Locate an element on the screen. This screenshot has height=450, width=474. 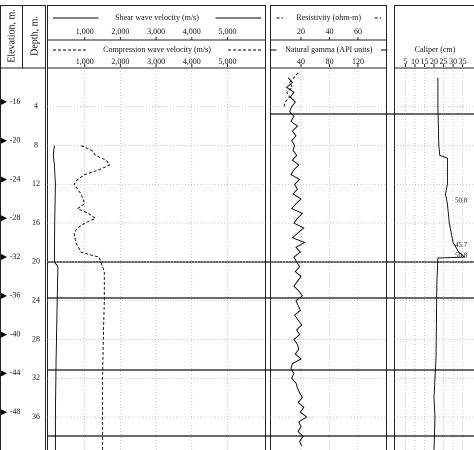
depth-tick-label: 16 is located at coordinates (36, 222).